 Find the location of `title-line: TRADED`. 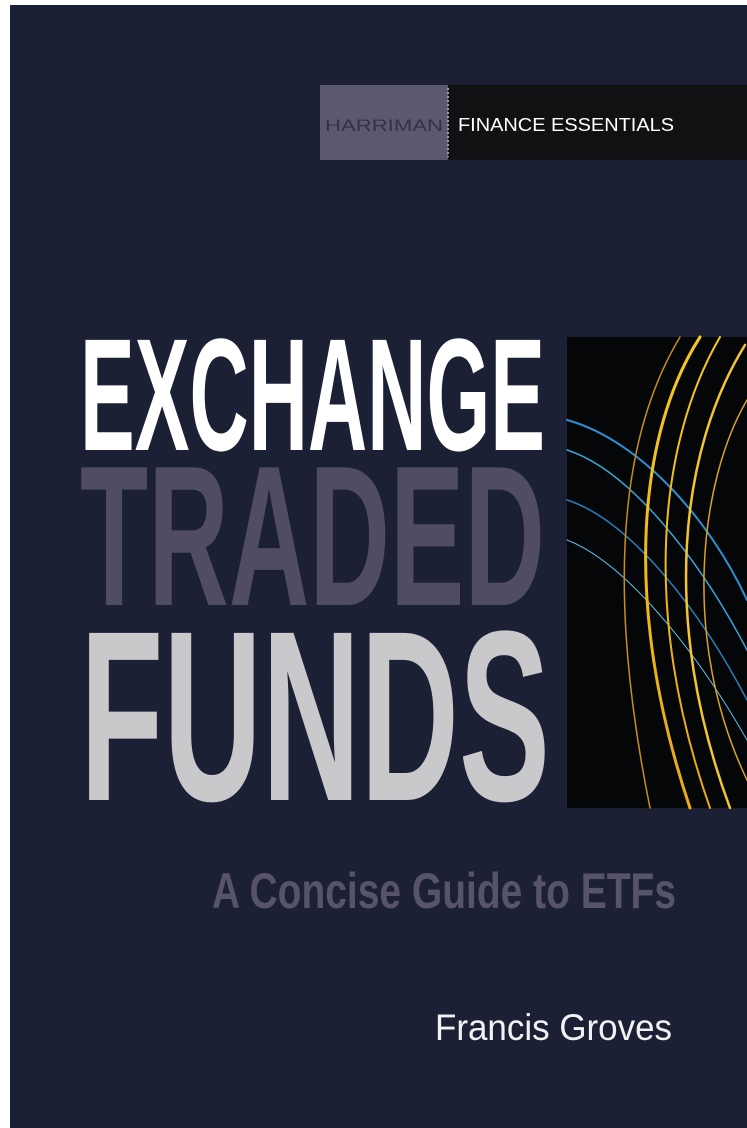

title-line: TRADED is located at coordinates (312, 536).